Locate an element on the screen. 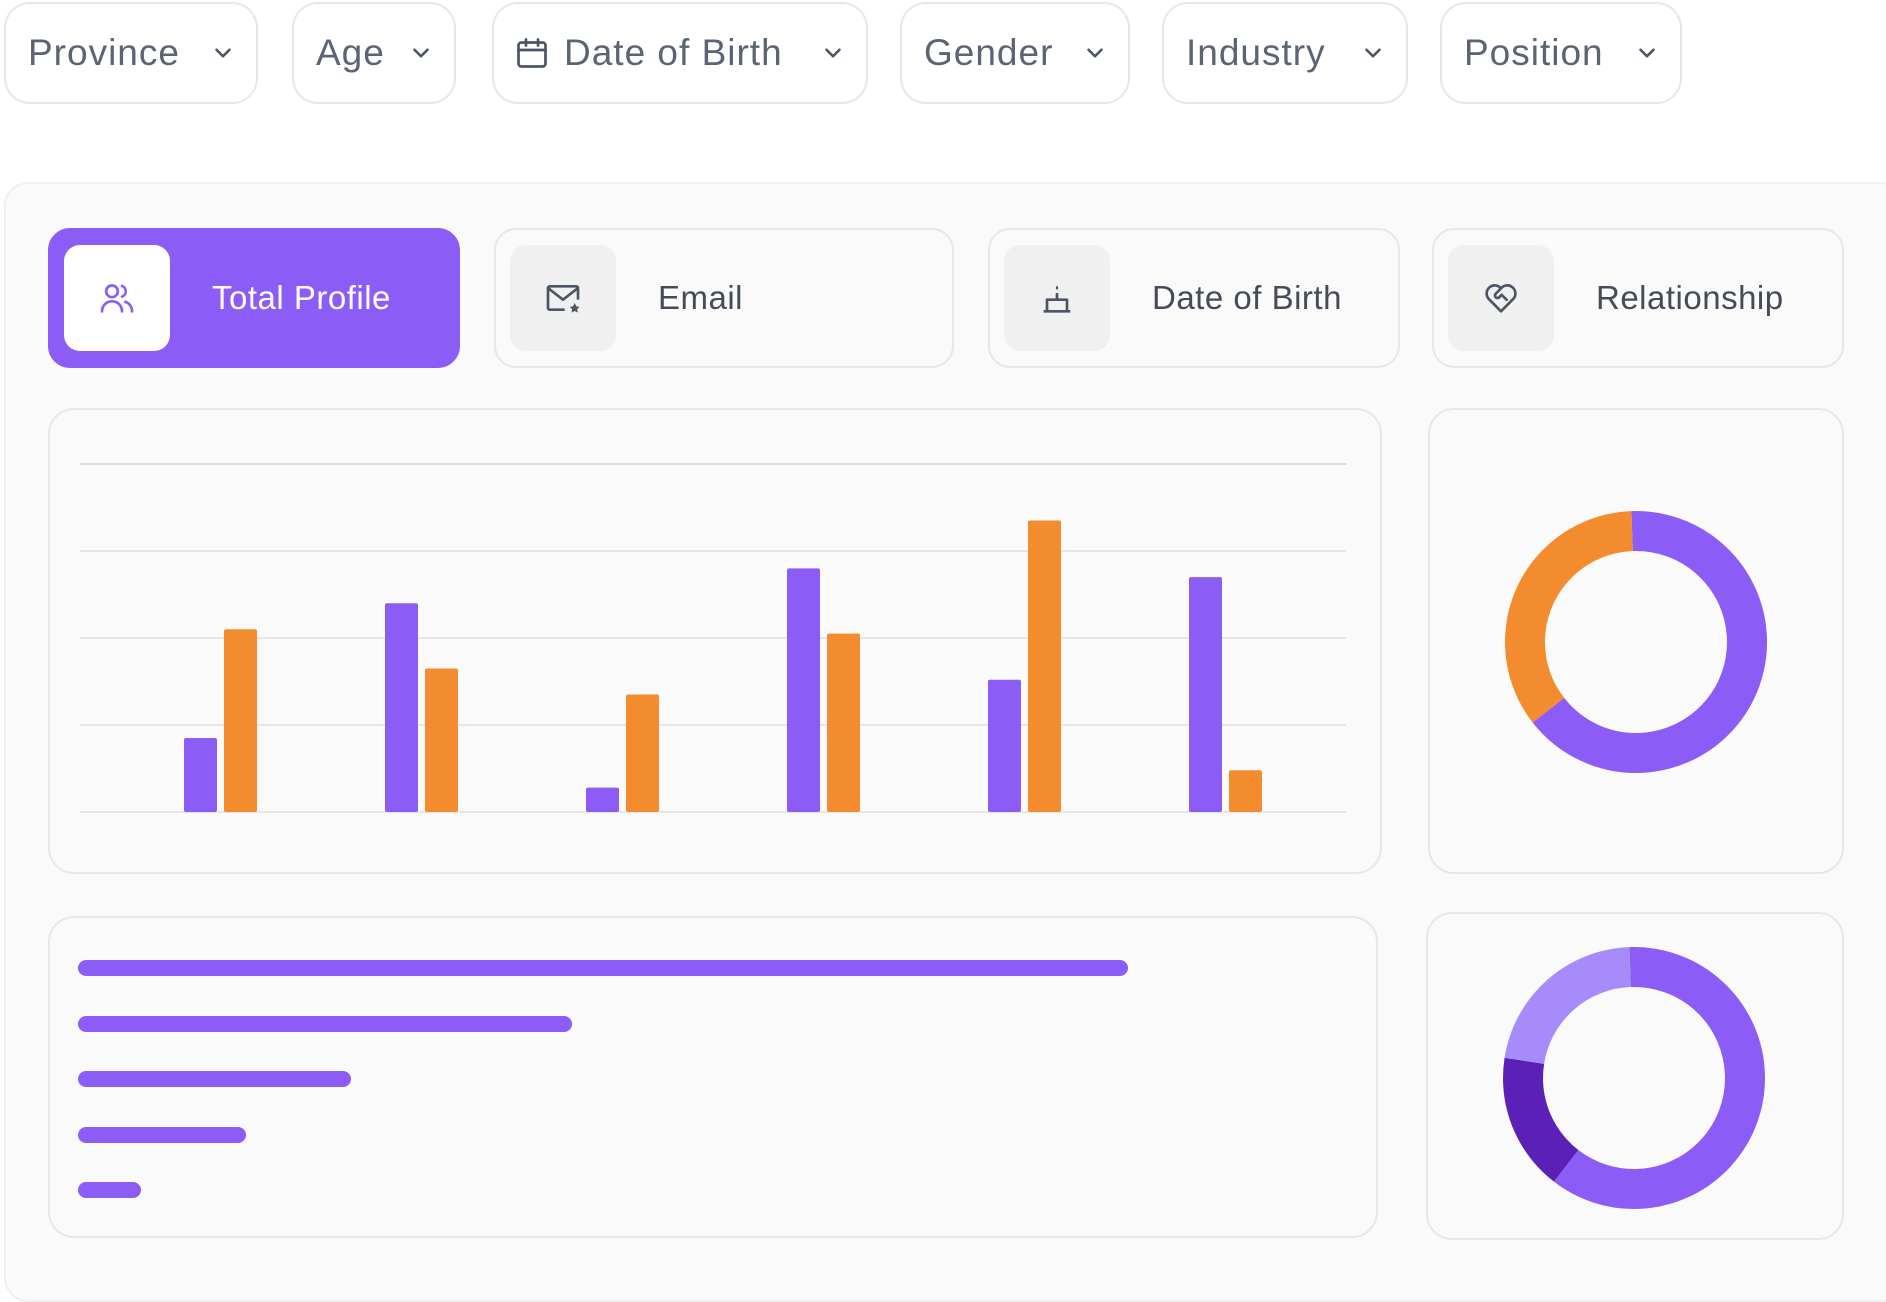 The height and width of the screenshot is (1302, 1886). tab-date-of-birth-label: Date of Birth is located at coordinates (1247, 297).